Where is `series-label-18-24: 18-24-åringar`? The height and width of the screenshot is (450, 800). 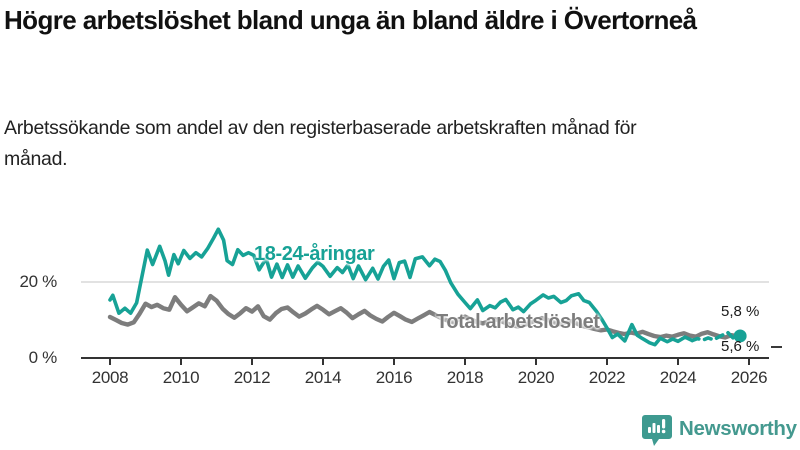 series-label-18-24: 18-24-åringar is located at coordinates (314, 254).